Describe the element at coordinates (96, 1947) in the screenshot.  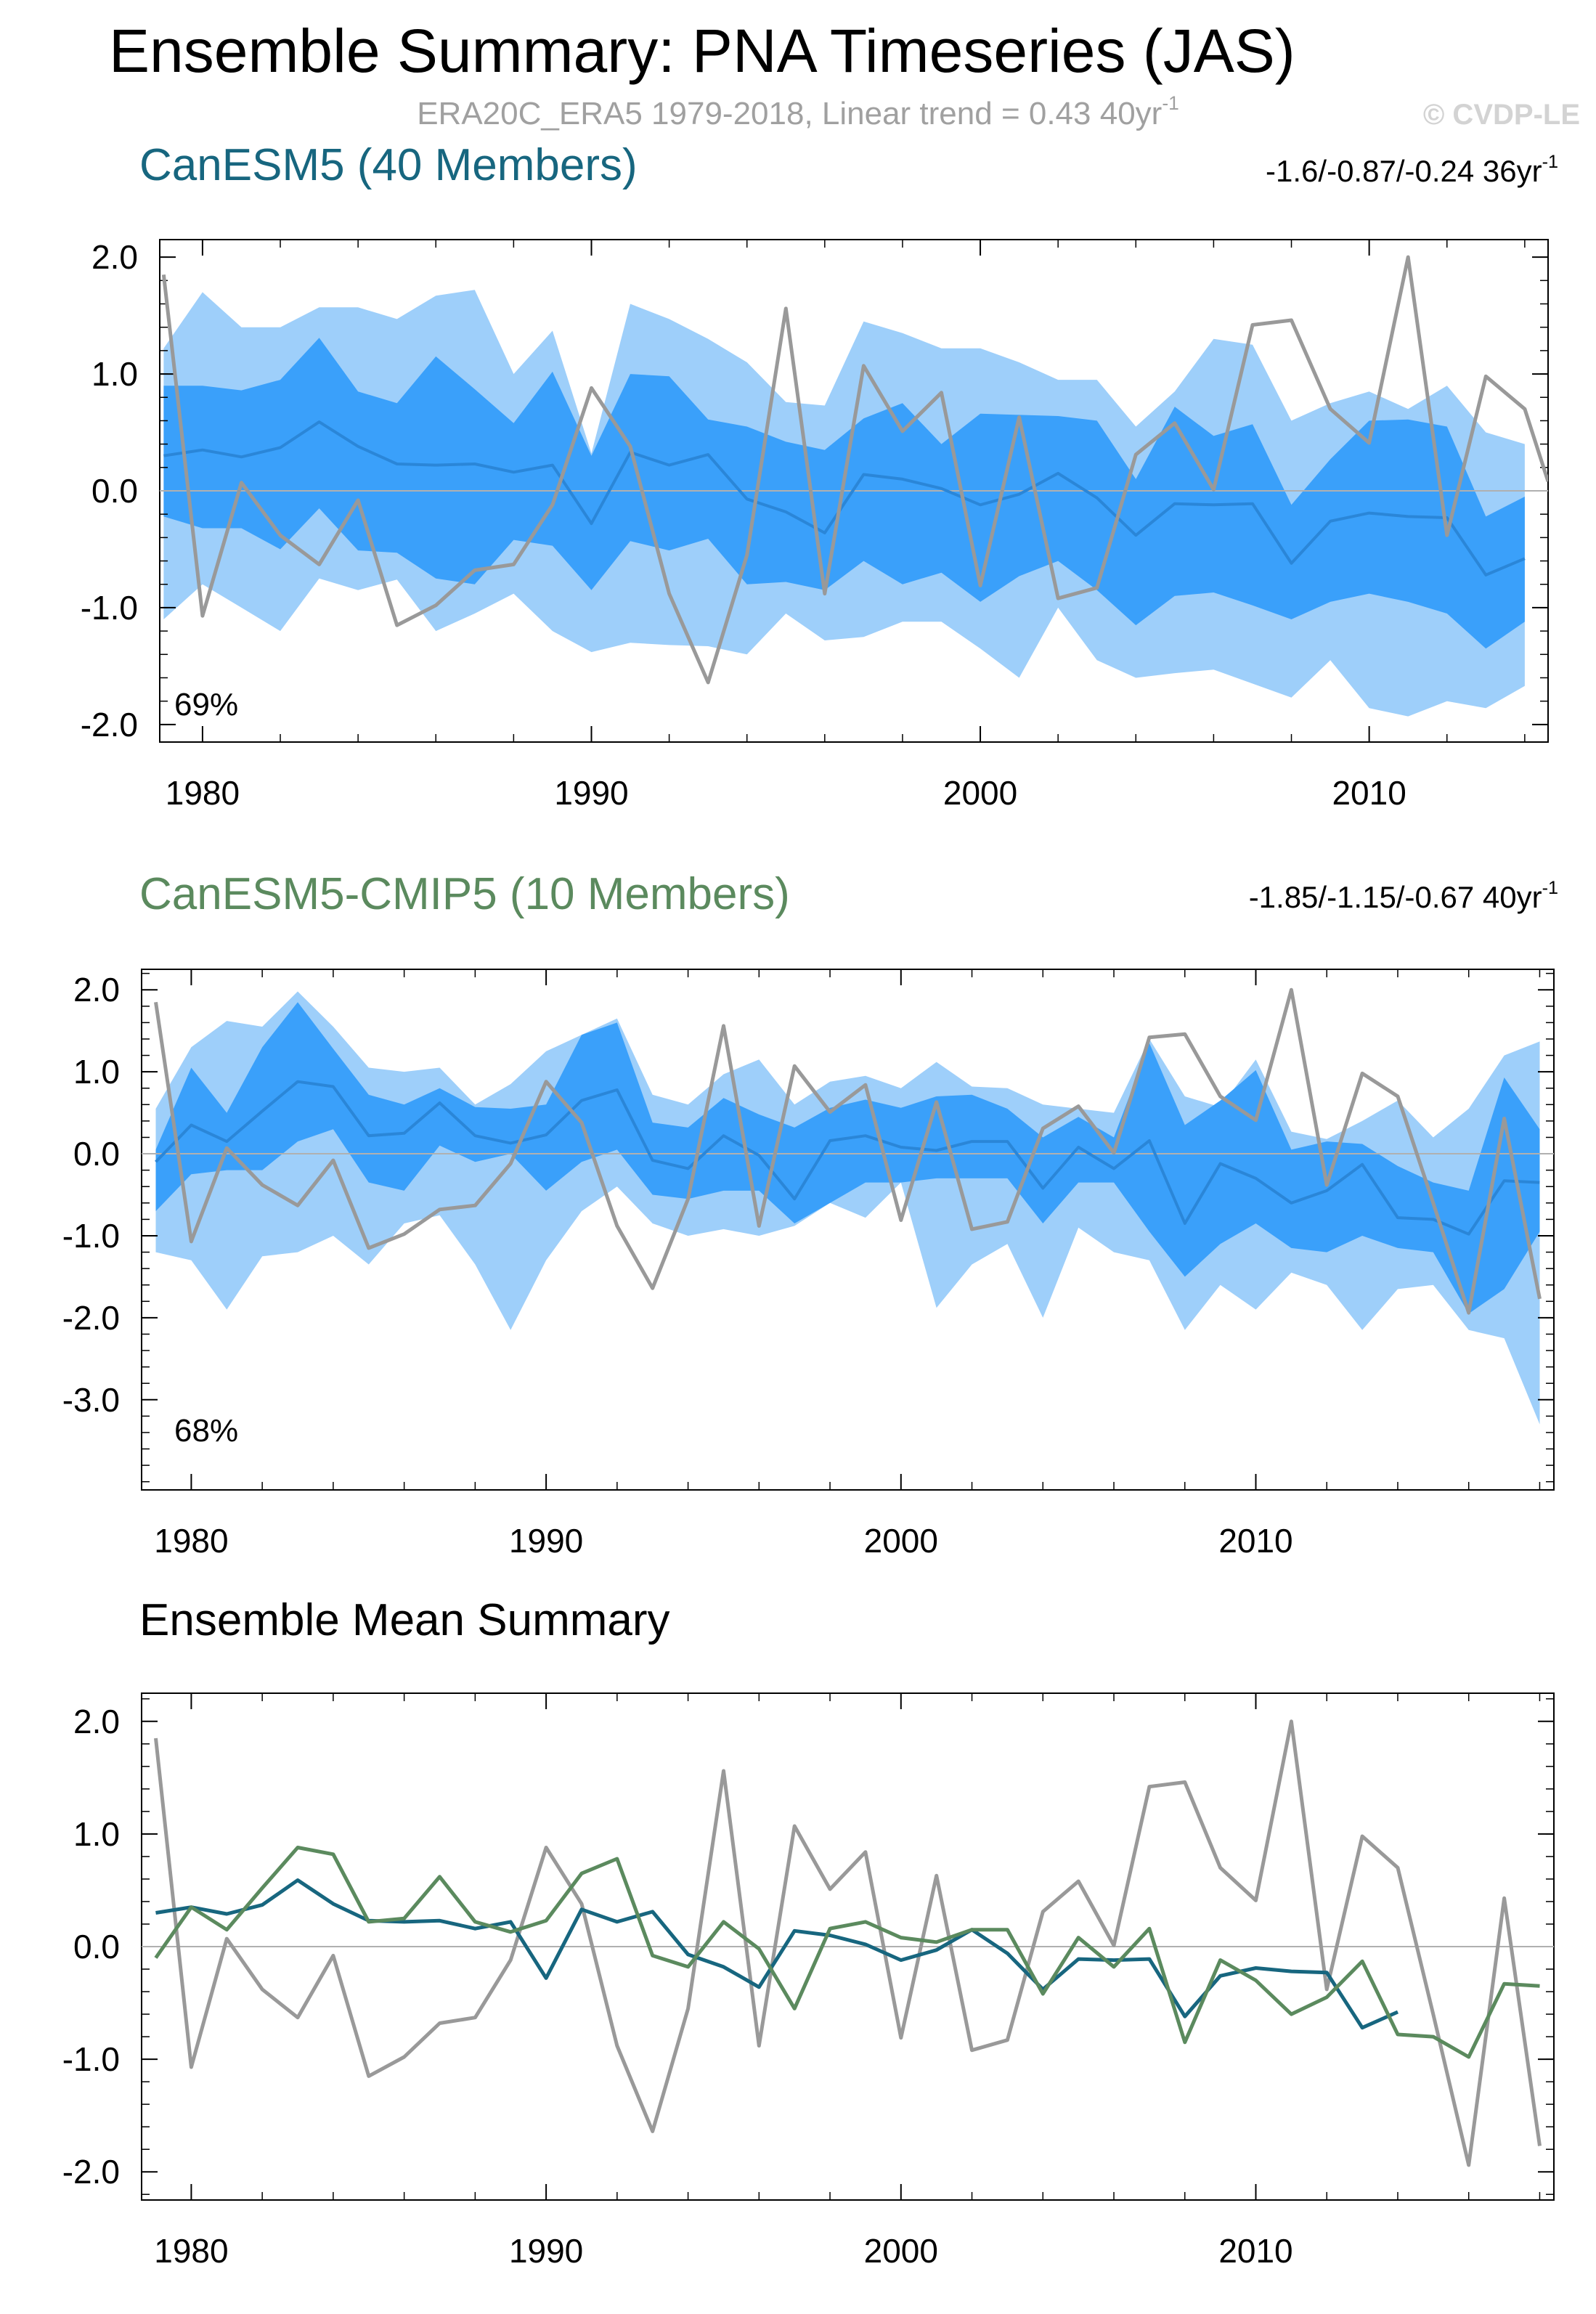
I see `panel-3-ytick-label: 0.0` at that location.